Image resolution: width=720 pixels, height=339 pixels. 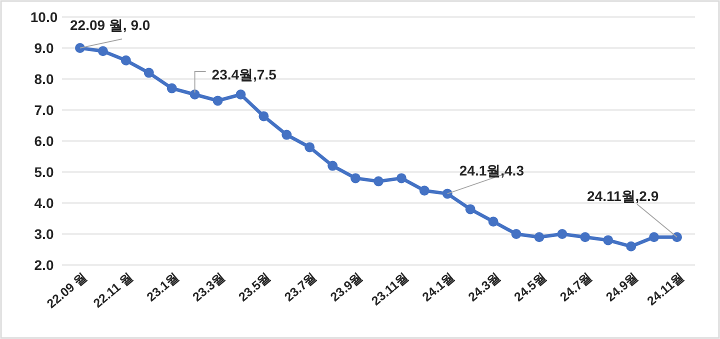 What do you see at coordinates (44, 172) in the screenshot?
I see `y-tick-label: 5.0` at bounding box center [44, 172].